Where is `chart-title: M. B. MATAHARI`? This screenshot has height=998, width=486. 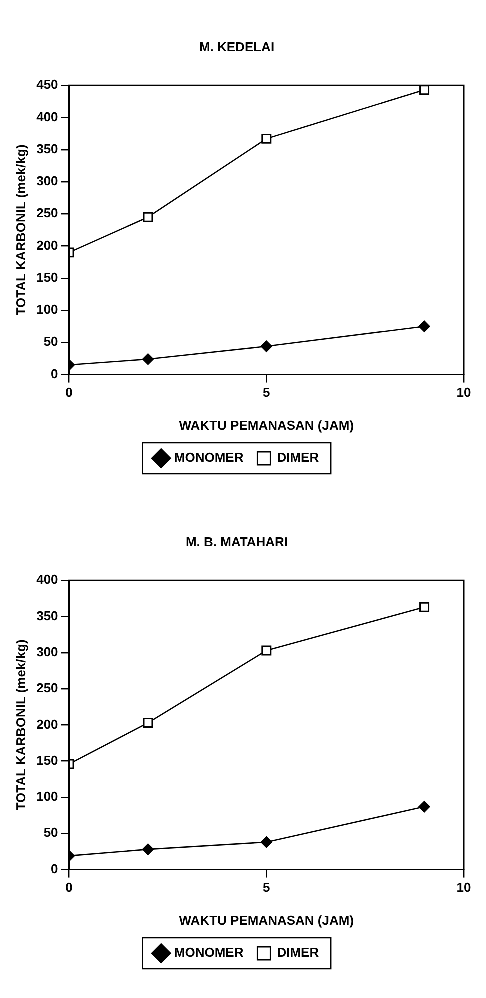 chart-title: M. B. MATAHARI is located at coordinates (237, 542).